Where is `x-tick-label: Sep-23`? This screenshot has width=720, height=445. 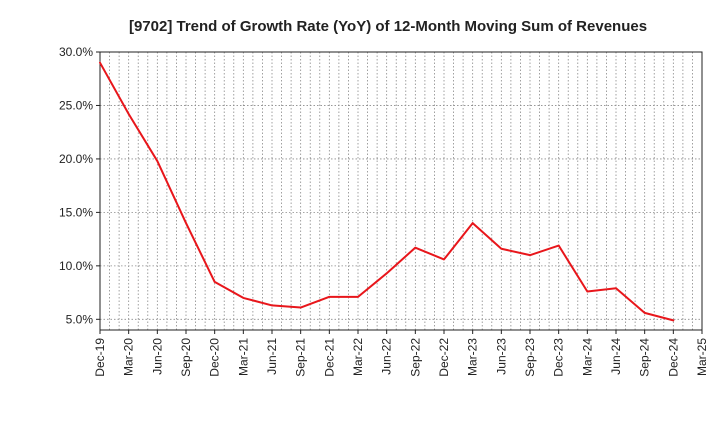
x-tick-label: Sep-23 is located at coordinates (530, 357).